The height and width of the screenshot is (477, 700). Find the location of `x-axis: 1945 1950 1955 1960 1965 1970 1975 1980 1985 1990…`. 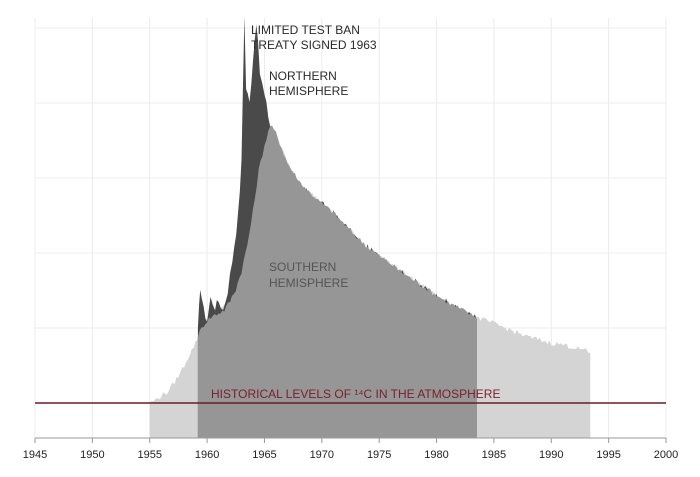

x-axis: 1945 1950 1955 1960 1965 1970 1975 1980 1985 1990… is located at coordinates (350, 449).